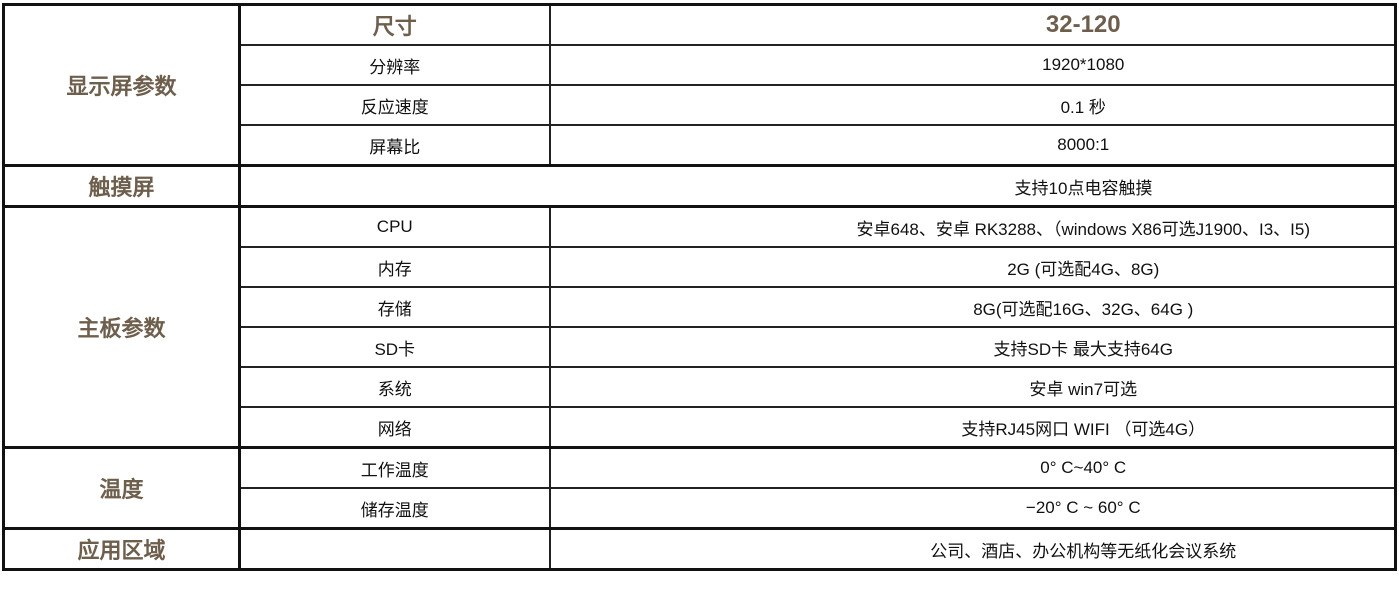  I want to click on row-label: 反应速度, so click(394, 105).